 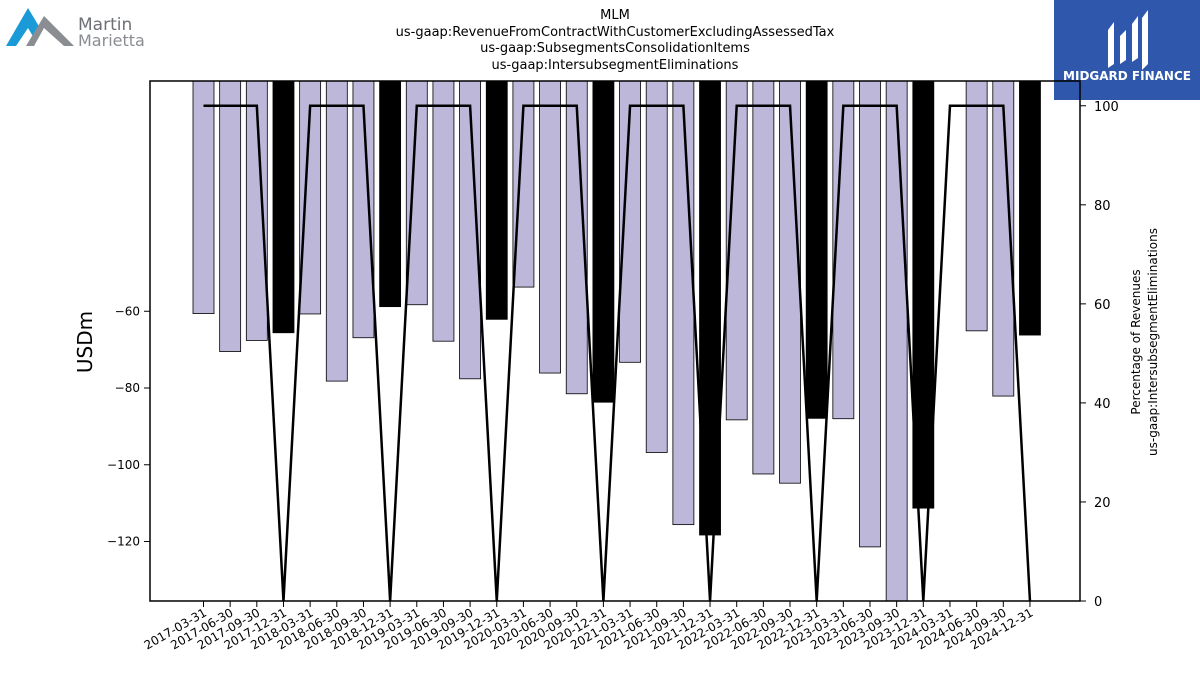 I want to click on title-line-3: us-gaap:SubsegmentsConsolidationItems, so click(x=615, y=48).